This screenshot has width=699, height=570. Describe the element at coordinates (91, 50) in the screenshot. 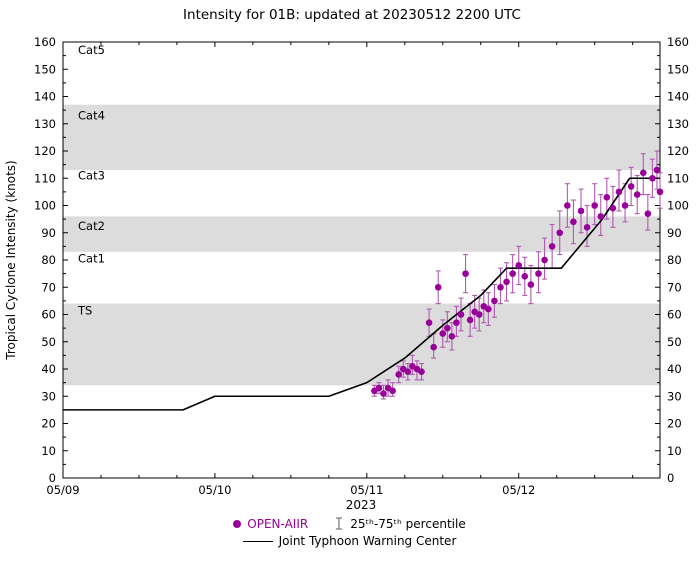

I see `category-label-cat5: Cat5` at that location.